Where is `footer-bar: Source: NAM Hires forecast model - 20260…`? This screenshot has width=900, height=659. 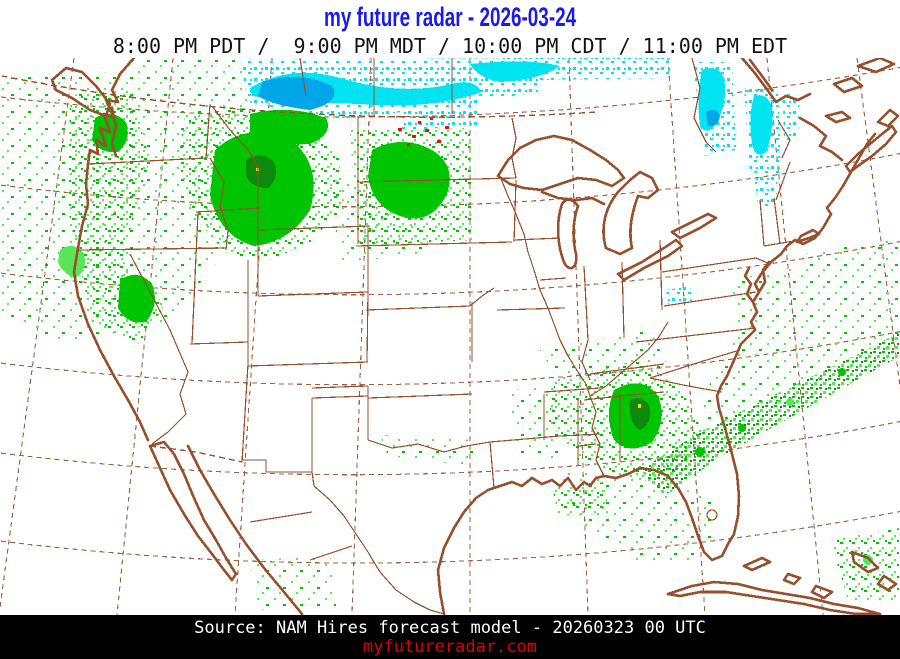
footer-bar: Source: NAM Hires forecast model - 20260… is located at coordinates (450, 637).